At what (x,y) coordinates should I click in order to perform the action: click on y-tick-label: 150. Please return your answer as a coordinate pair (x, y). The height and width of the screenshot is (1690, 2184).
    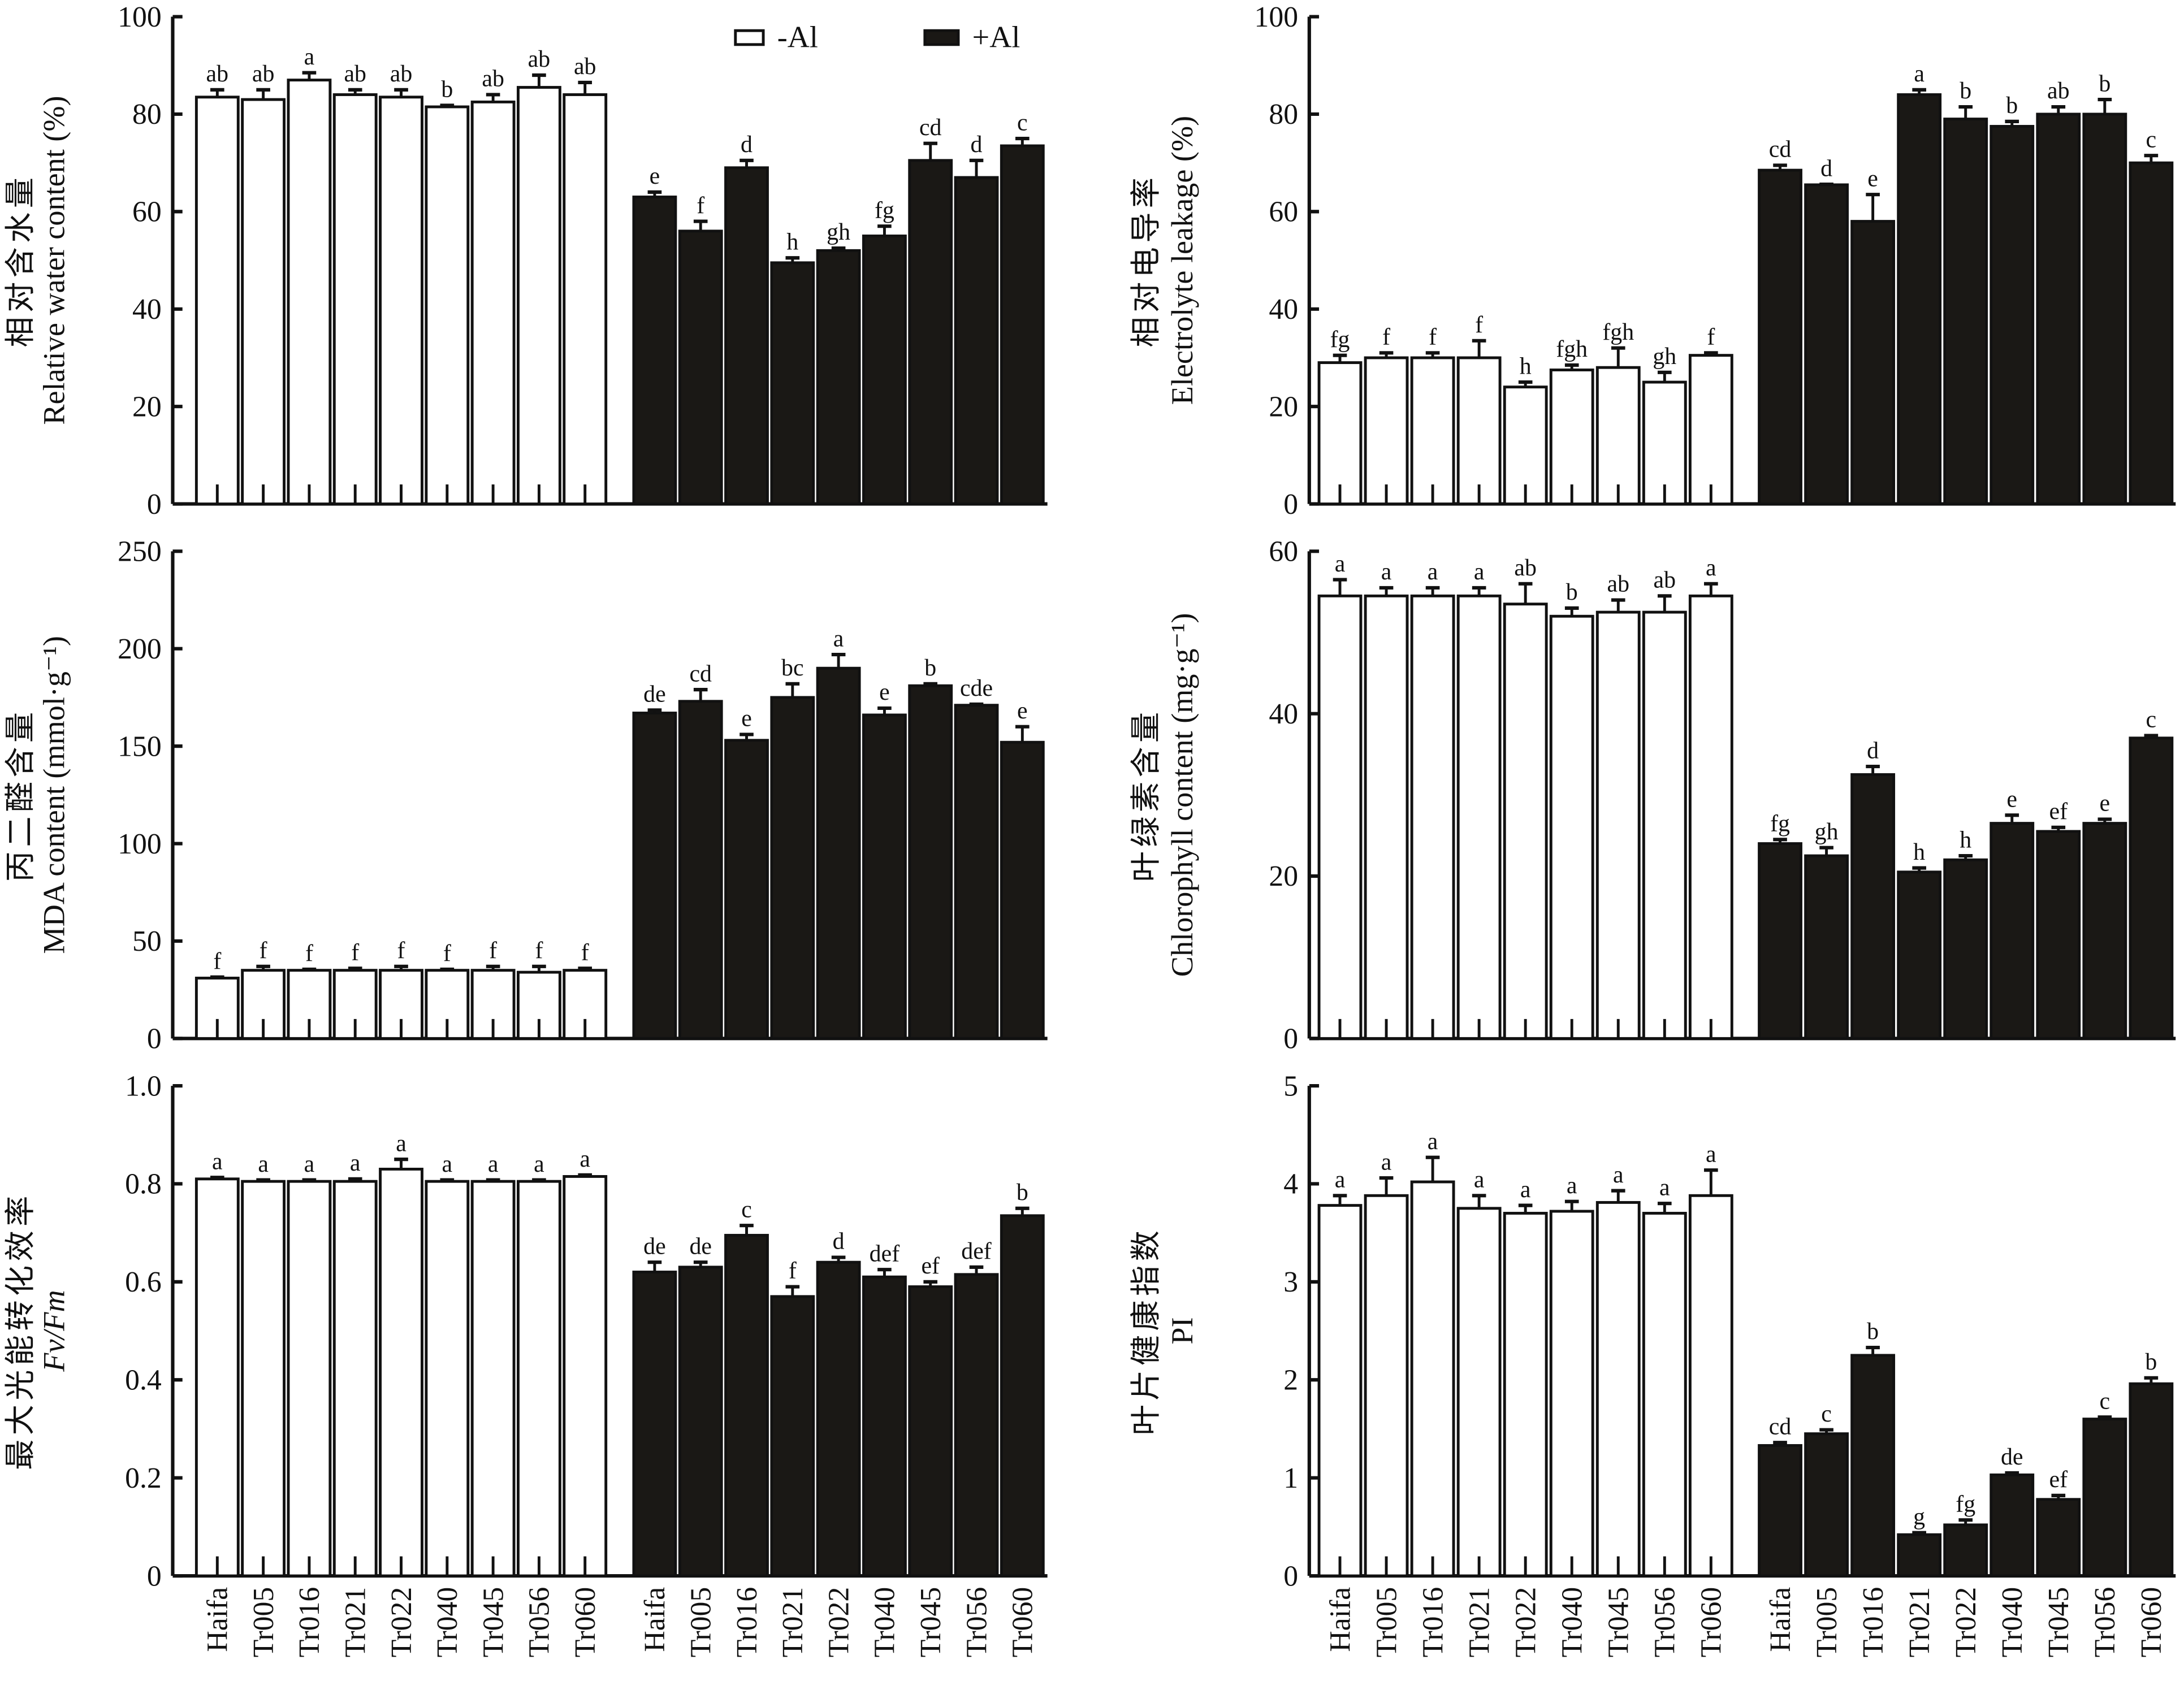
    Looking at the image, I should click on (140, 746).